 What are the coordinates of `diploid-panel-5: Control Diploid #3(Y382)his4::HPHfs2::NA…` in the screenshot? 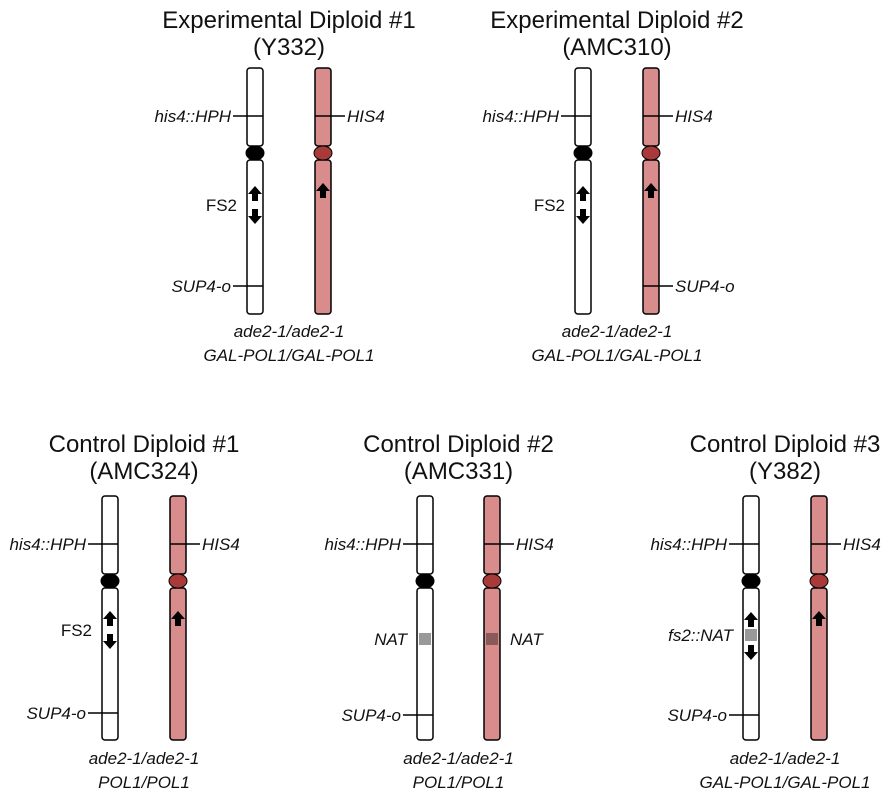 It's located at (765, 611).